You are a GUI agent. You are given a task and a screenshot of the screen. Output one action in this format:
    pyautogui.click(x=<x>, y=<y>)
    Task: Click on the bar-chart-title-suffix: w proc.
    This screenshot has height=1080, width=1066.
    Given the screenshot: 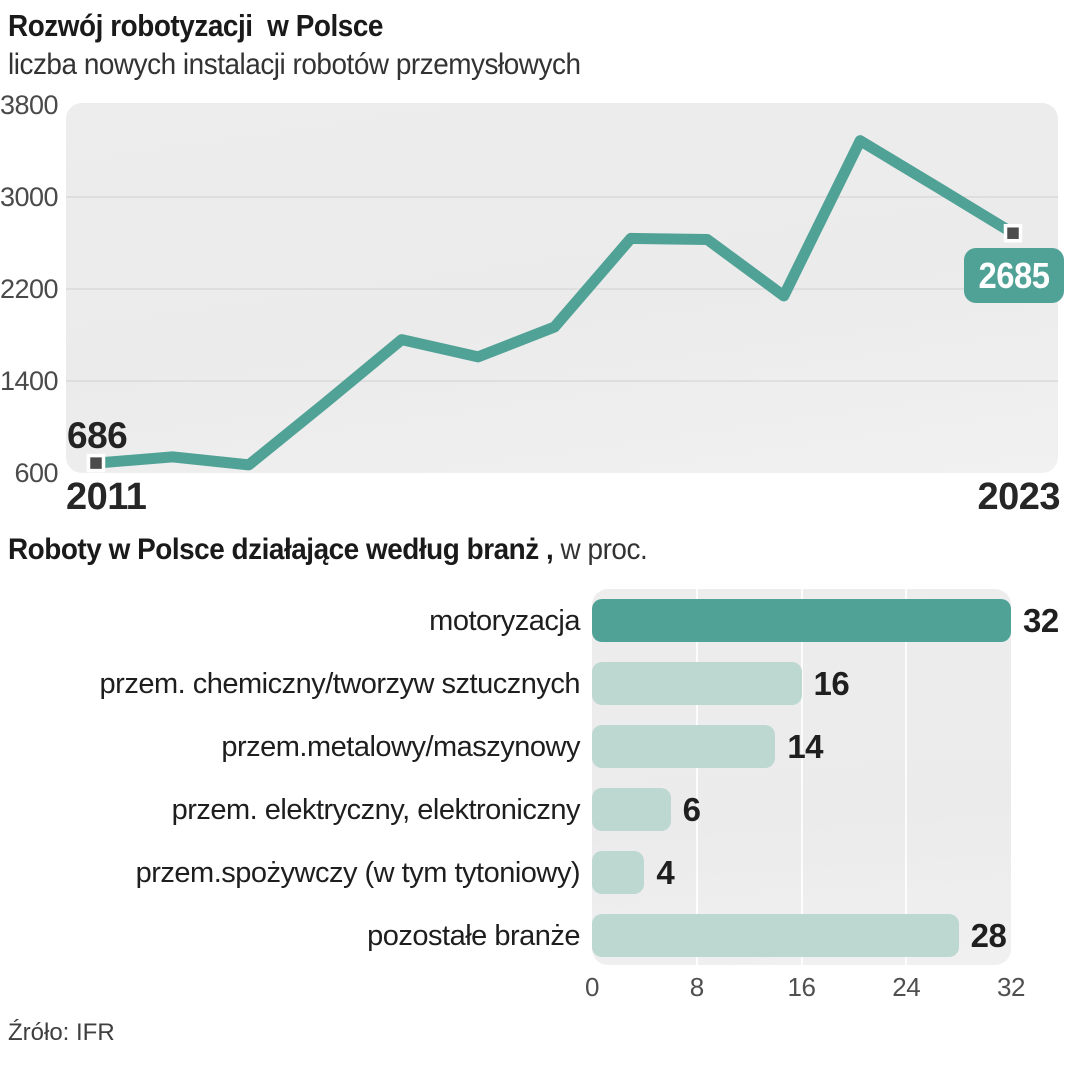 What is the action you would take?
    pyautogui.click(x=600, y=549)
    